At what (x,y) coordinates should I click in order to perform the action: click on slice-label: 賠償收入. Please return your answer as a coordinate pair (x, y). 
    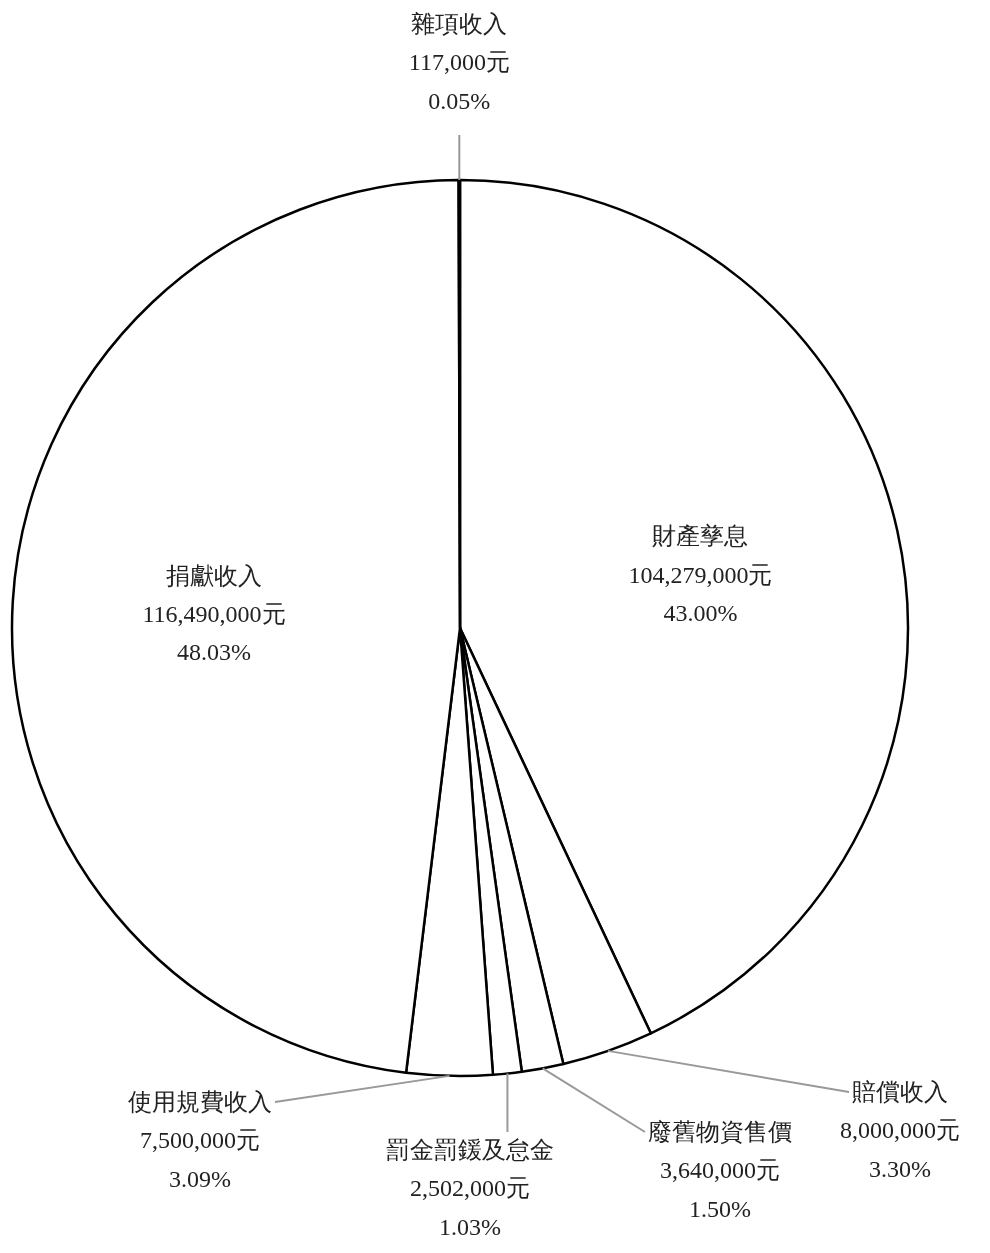
    Looking at the image, I should click on (900, 1092).